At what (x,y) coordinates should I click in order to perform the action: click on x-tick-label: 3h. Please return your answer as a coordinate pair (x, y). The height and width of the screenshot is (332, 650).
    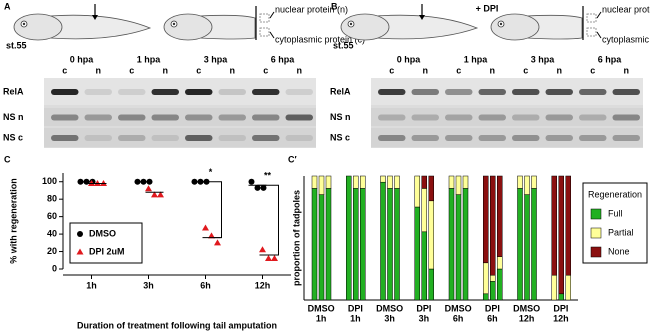
    Looking at the image, I should click on (424, 318).